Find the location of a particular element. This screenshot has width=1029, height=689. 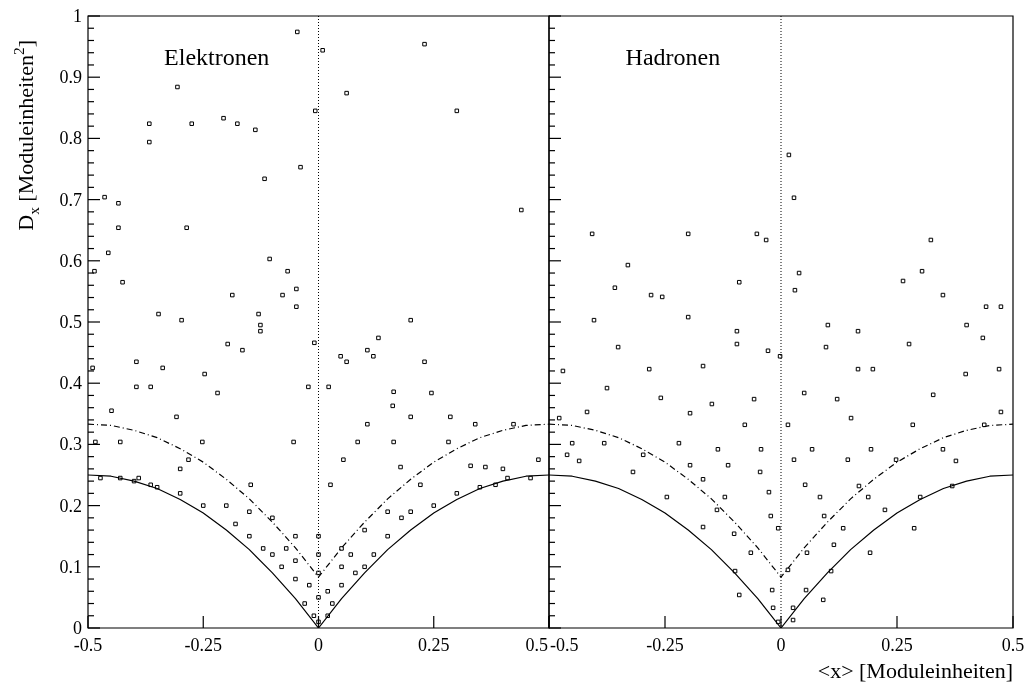

y-tick-label: 0.6 is located at coordinates (70, 260).